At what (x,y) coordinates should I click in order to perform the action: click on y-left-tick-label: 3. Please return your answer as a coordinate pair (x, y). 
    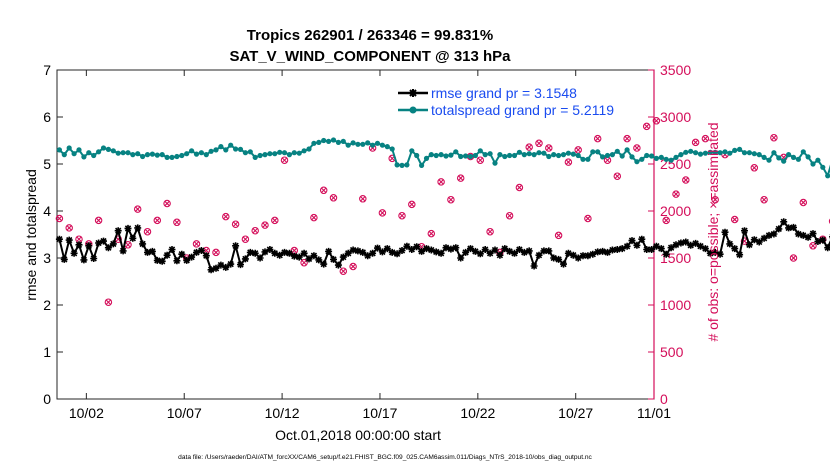
    Looking at the image, I should click on (47, 258).